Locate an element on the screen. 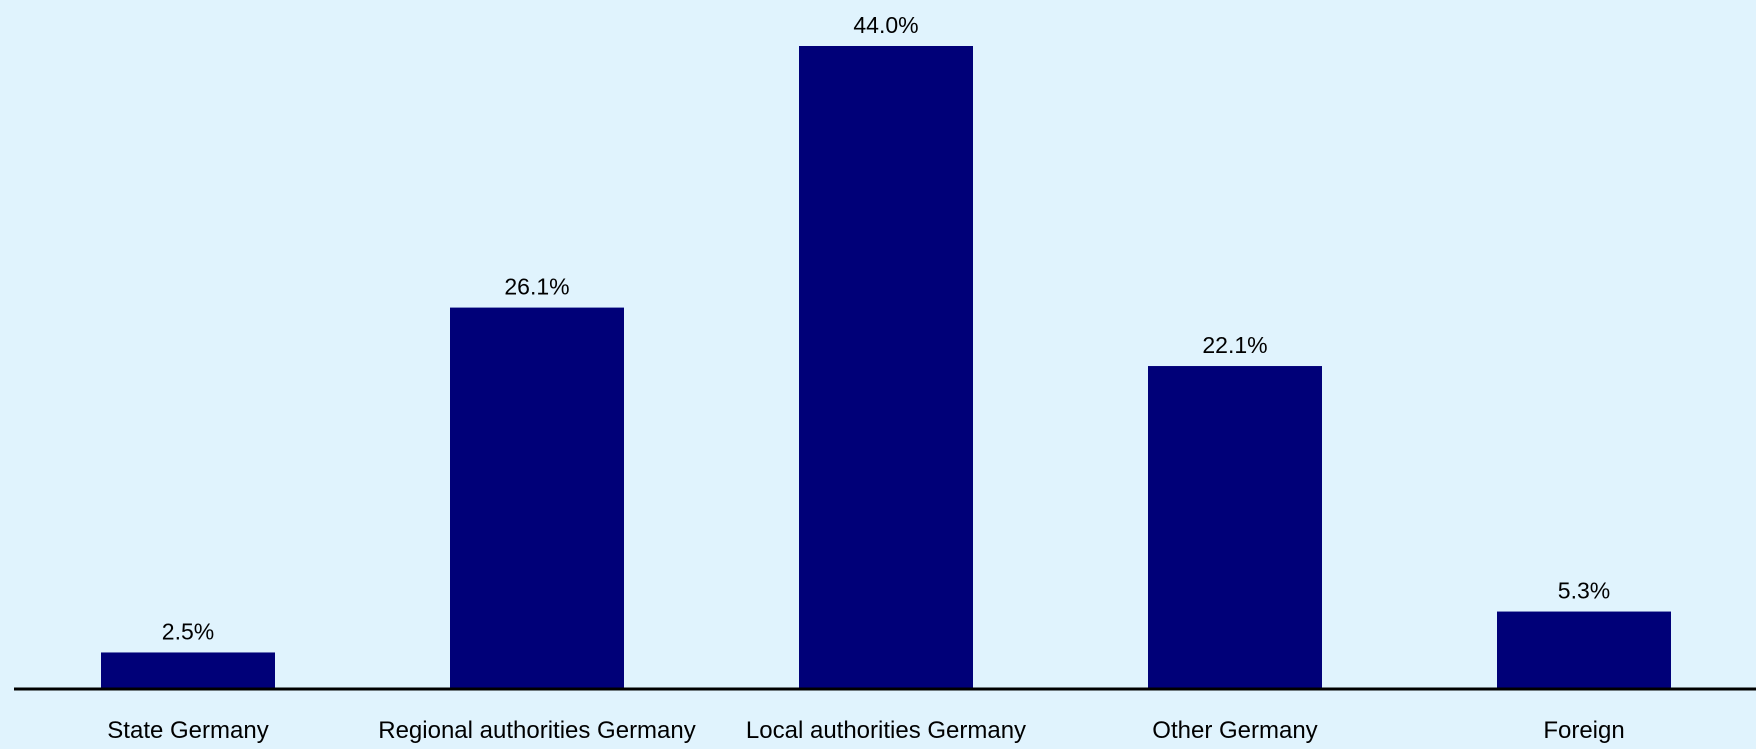 The width and height of the screenshot is (1756, 749). data-label-3: 22.1% is located at coordinates (1234, 345).